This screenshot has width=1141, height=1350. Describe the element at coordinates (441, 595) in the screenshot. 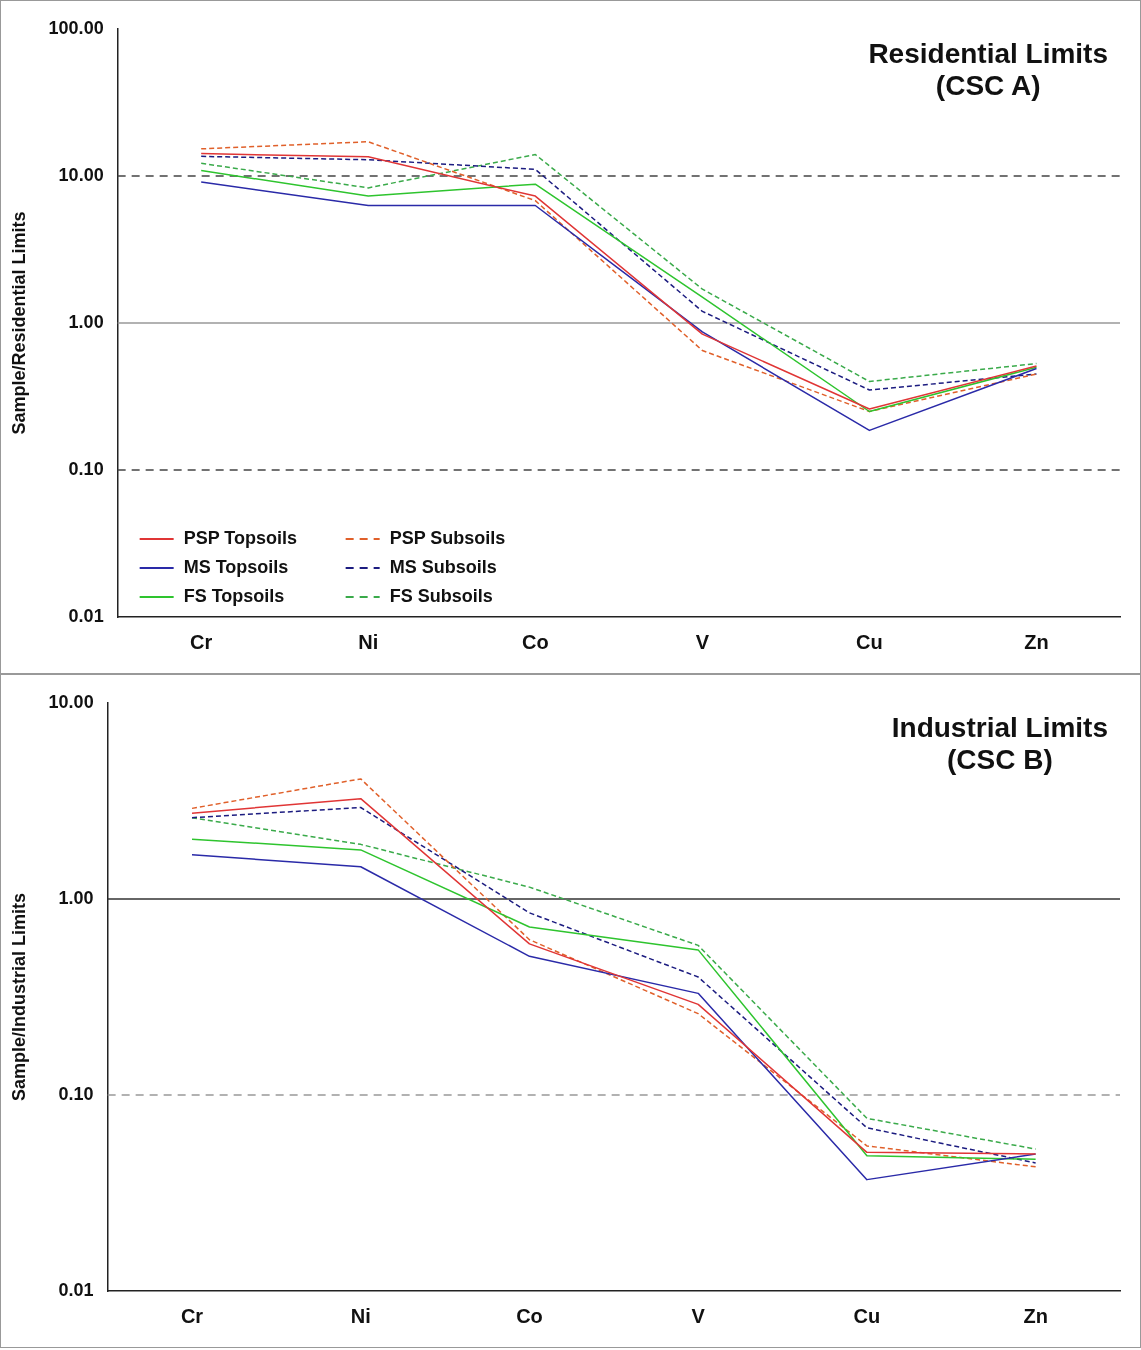

I see `legend-label: FS Subsoils` at that location.